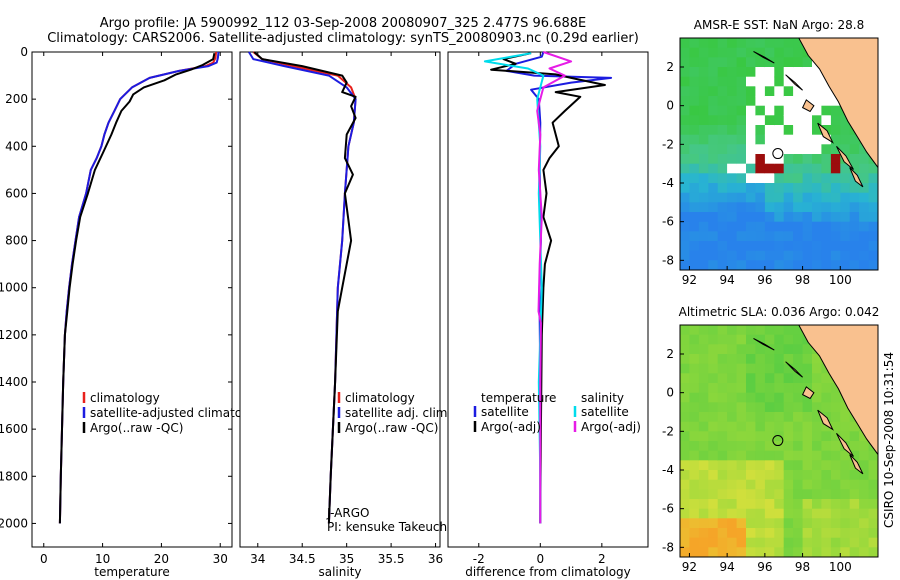  I want to click on map1-argo-marker, so click(778, 154).